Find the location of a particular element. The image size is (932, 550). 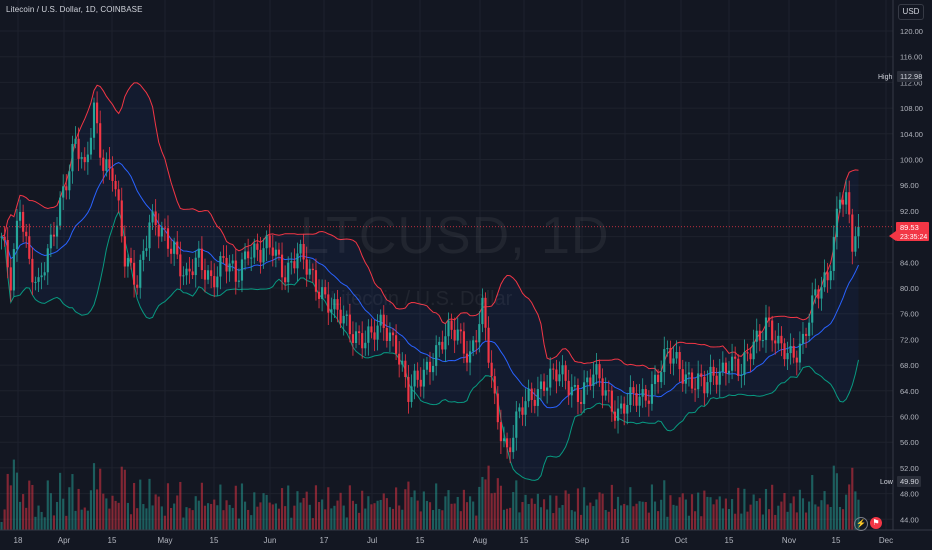

currency-button: USD is located at coordinates (911, 12).